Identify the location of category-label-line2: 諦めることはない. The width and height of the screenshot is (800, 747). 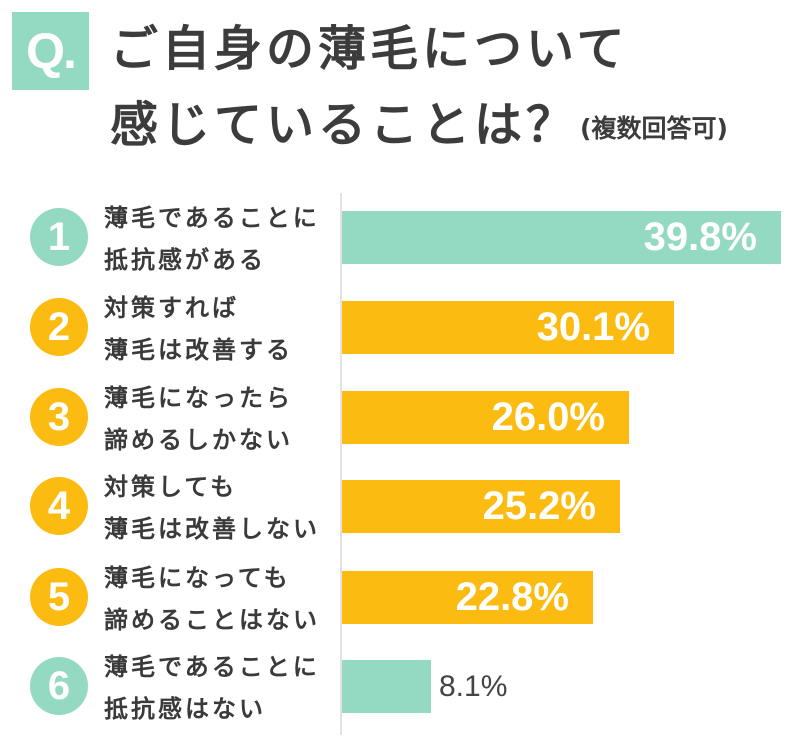
(212, 620).